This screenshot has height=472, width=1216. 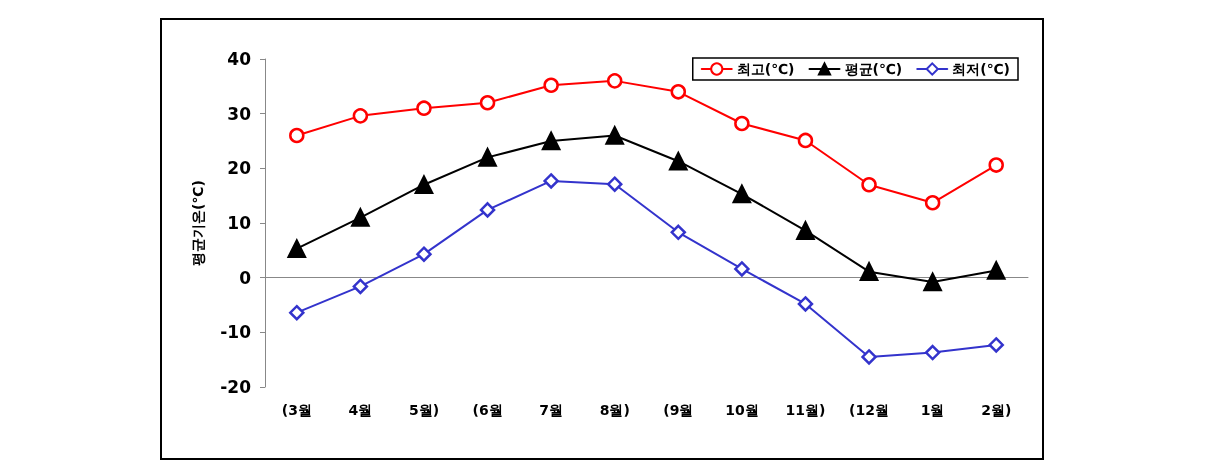 What do you see at coordinates (198, 223) in the screenshot?
I see `y-axis-title: 평균기온(℃)` at bounding box center [198, 223].